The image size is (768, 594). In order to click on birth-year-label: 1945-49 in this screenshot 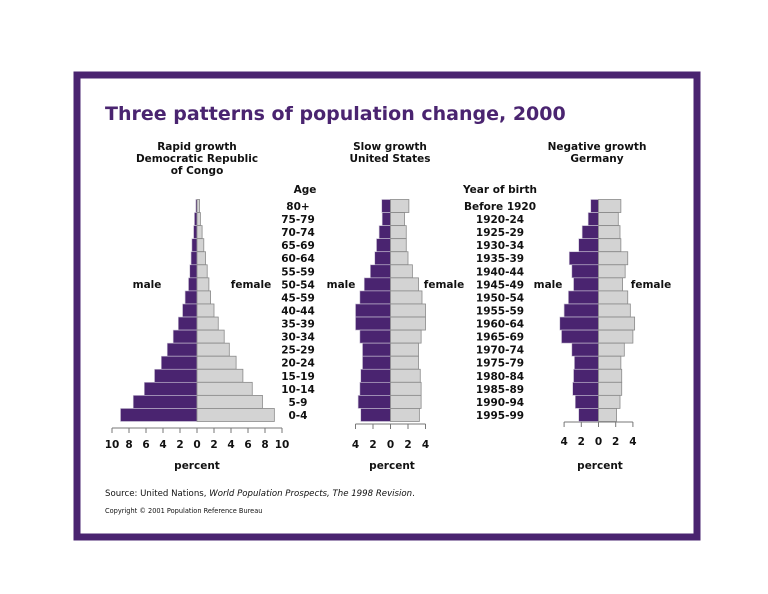, I will do `click(500, 285)`.